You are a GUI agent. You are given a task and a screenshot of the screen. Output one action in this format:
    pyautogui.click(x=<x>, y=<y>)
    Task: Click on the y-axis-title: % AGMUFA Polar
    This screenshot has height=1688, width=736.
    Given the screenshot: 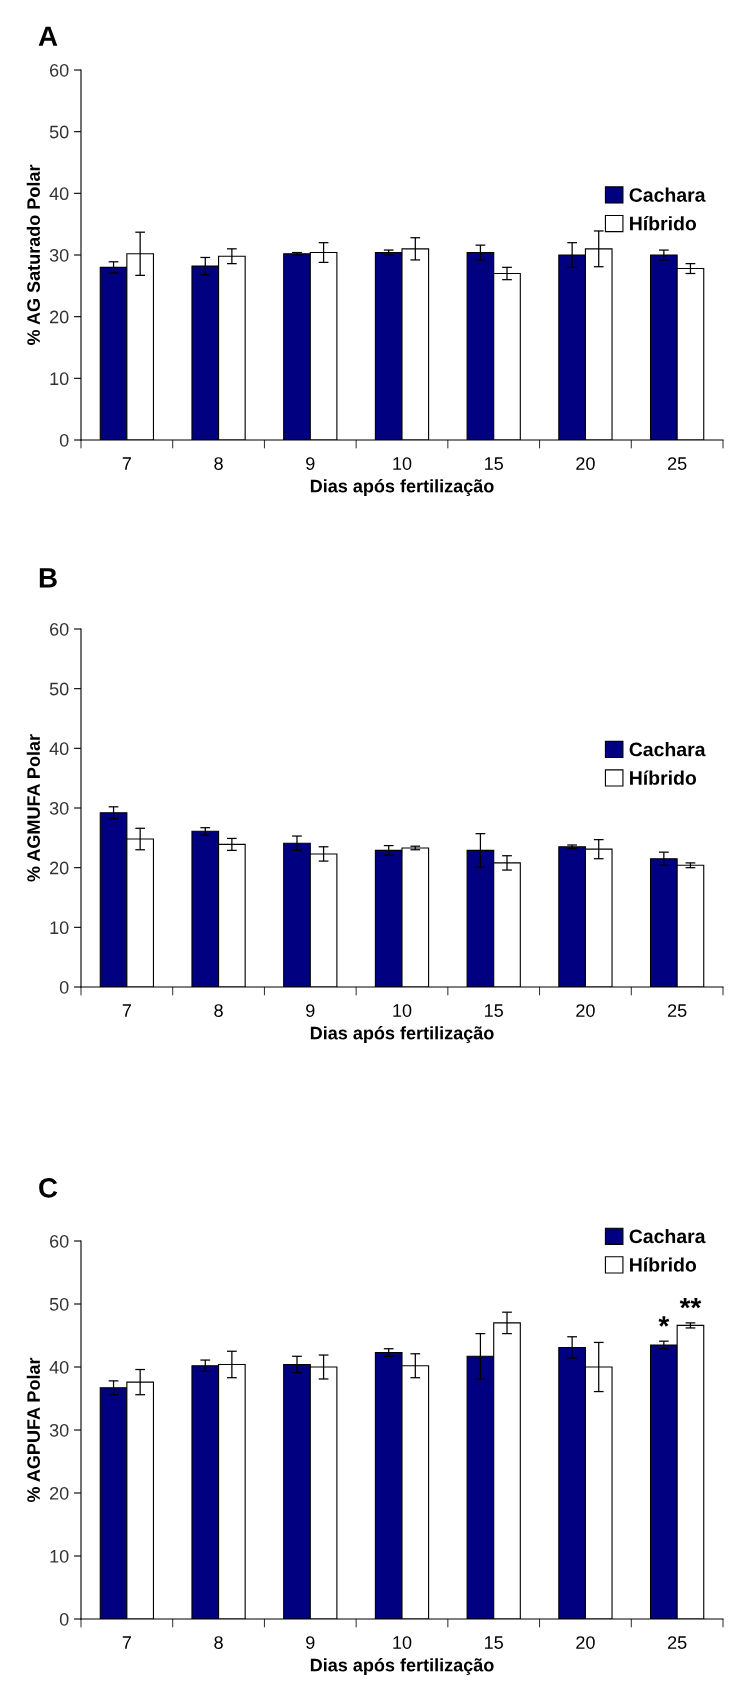 What is the action you would take?
    pyautogui.click(x=33, y=808)
    